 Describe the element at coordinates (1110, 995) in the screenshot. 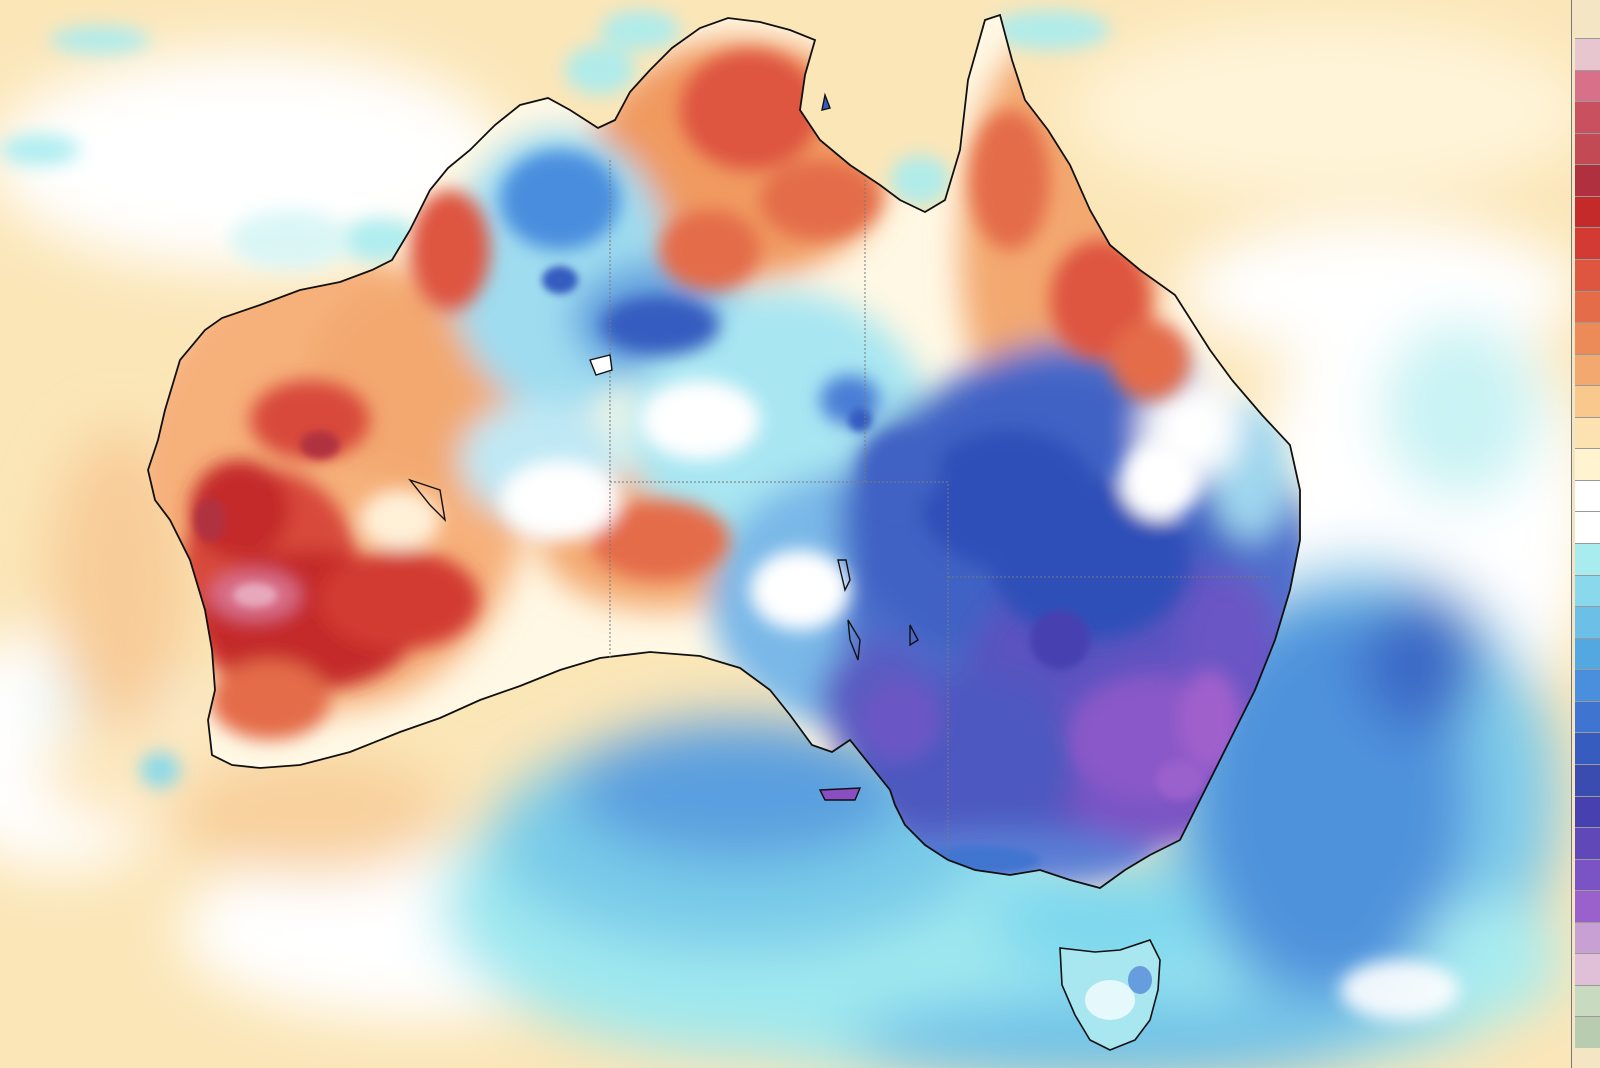

I see `tasmania` at that location.